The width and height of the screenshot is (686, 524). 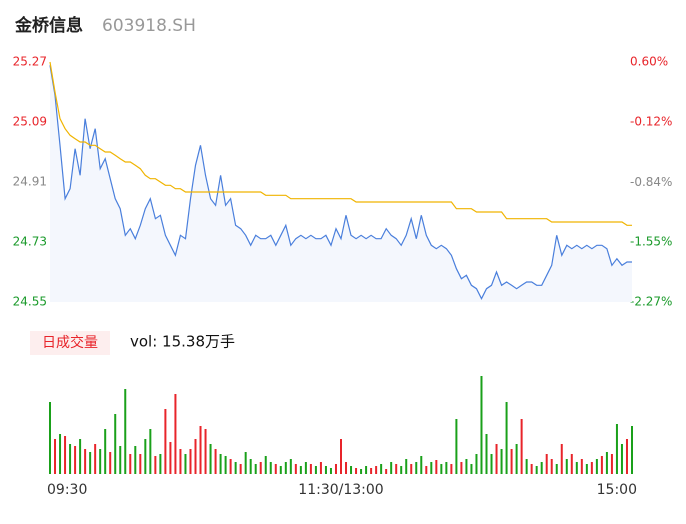 What do you see at coordinates (651, 302) in the screenshot?
I see `y2-tick-label: -2.27%` at bounding box center [651, 302].